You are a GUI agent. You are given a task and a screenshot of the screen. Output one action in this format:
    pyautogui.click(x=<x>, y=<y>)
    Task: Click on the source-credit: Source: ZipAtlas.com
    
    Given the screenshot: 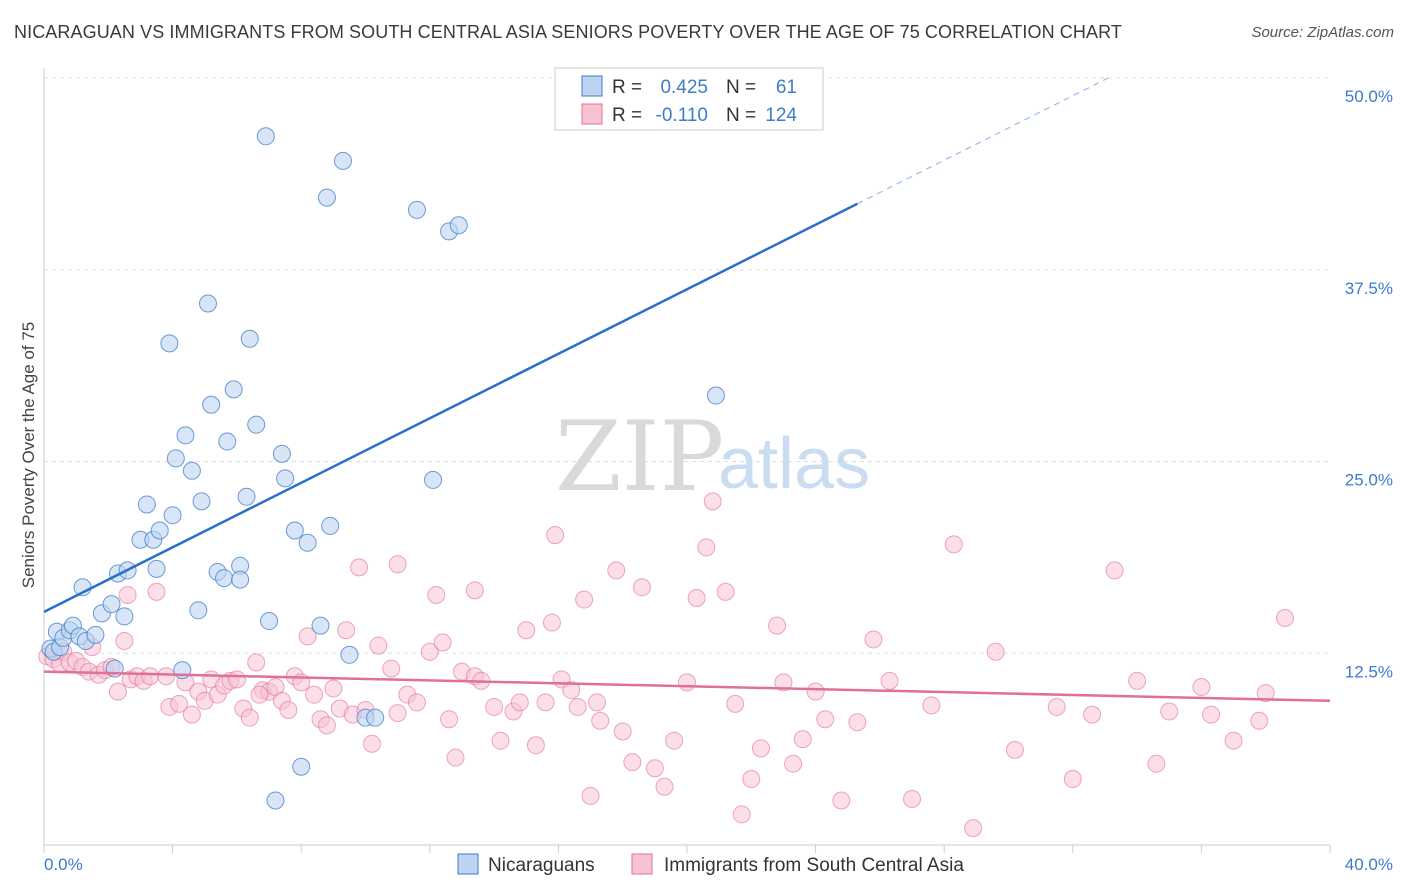 What is the action you would take?
    pyautogui.click(x=1322, y=32)
    